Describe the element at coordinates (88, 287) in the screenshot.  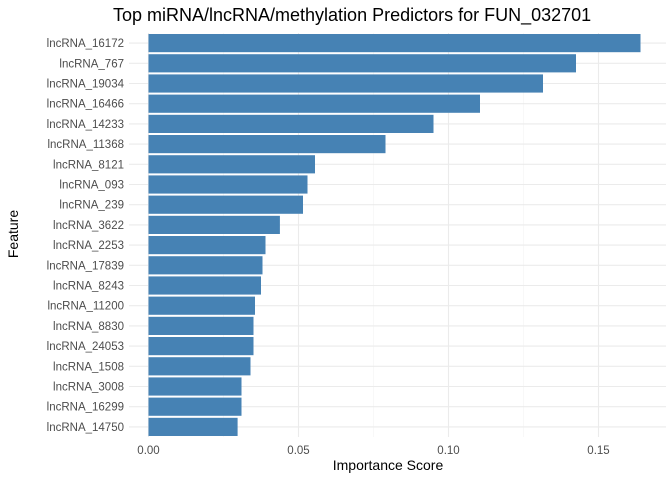
I see `y-tick-label: lncRNA_8243` at that location.